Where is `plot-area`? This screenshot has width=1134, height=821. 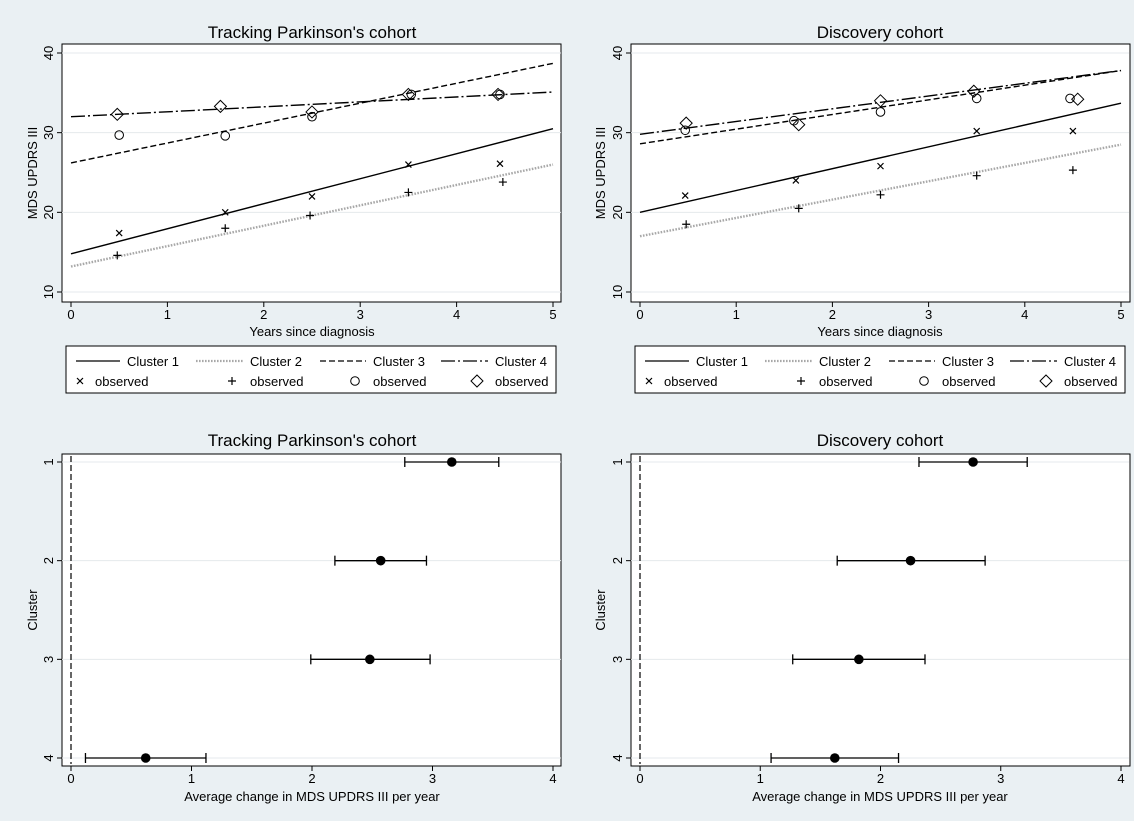
plot-area is located at coordinates (311, 173).